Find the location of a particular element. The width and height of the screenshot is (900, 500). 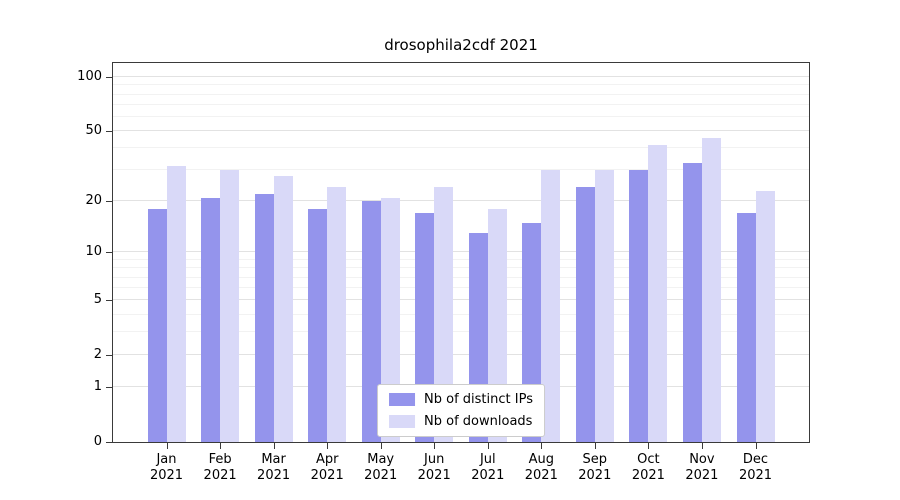

bar-downloads-nov is located at coordinates (711, 289).